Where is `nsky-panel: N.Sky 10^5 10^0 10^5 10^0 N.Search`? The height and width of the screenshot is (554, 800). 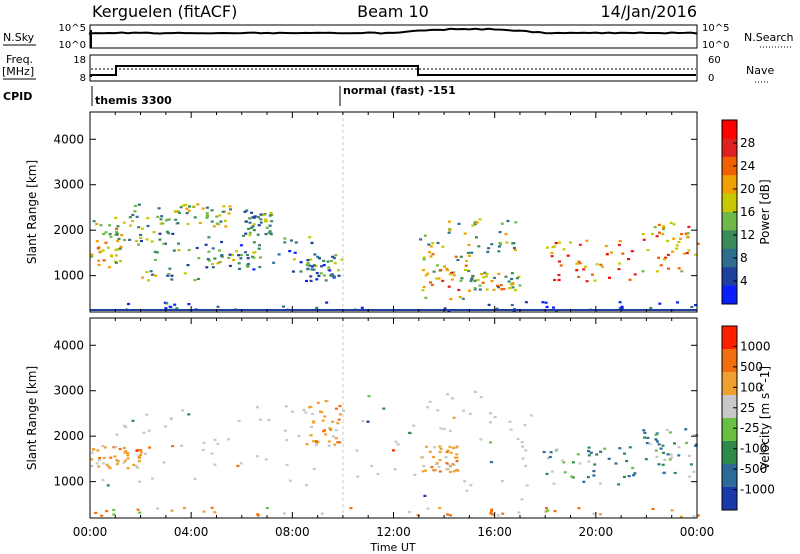 nsky-panel: N.Sky 10^5 10^0 10^5 10^0 N.Search is located at coordinates (398, 37).